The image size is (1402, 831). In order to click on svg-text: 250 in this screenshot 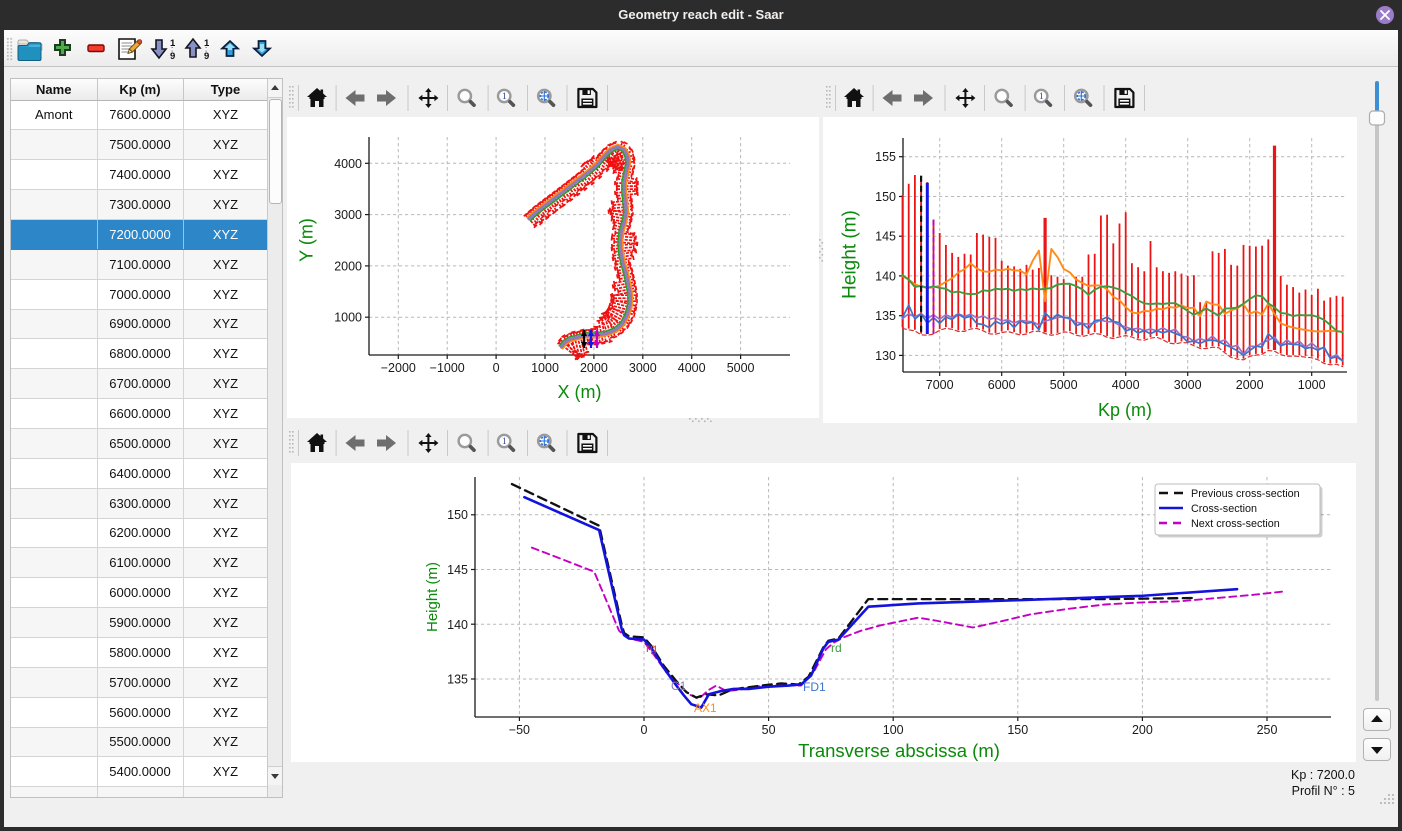, I will do `click(1267, 730)`.